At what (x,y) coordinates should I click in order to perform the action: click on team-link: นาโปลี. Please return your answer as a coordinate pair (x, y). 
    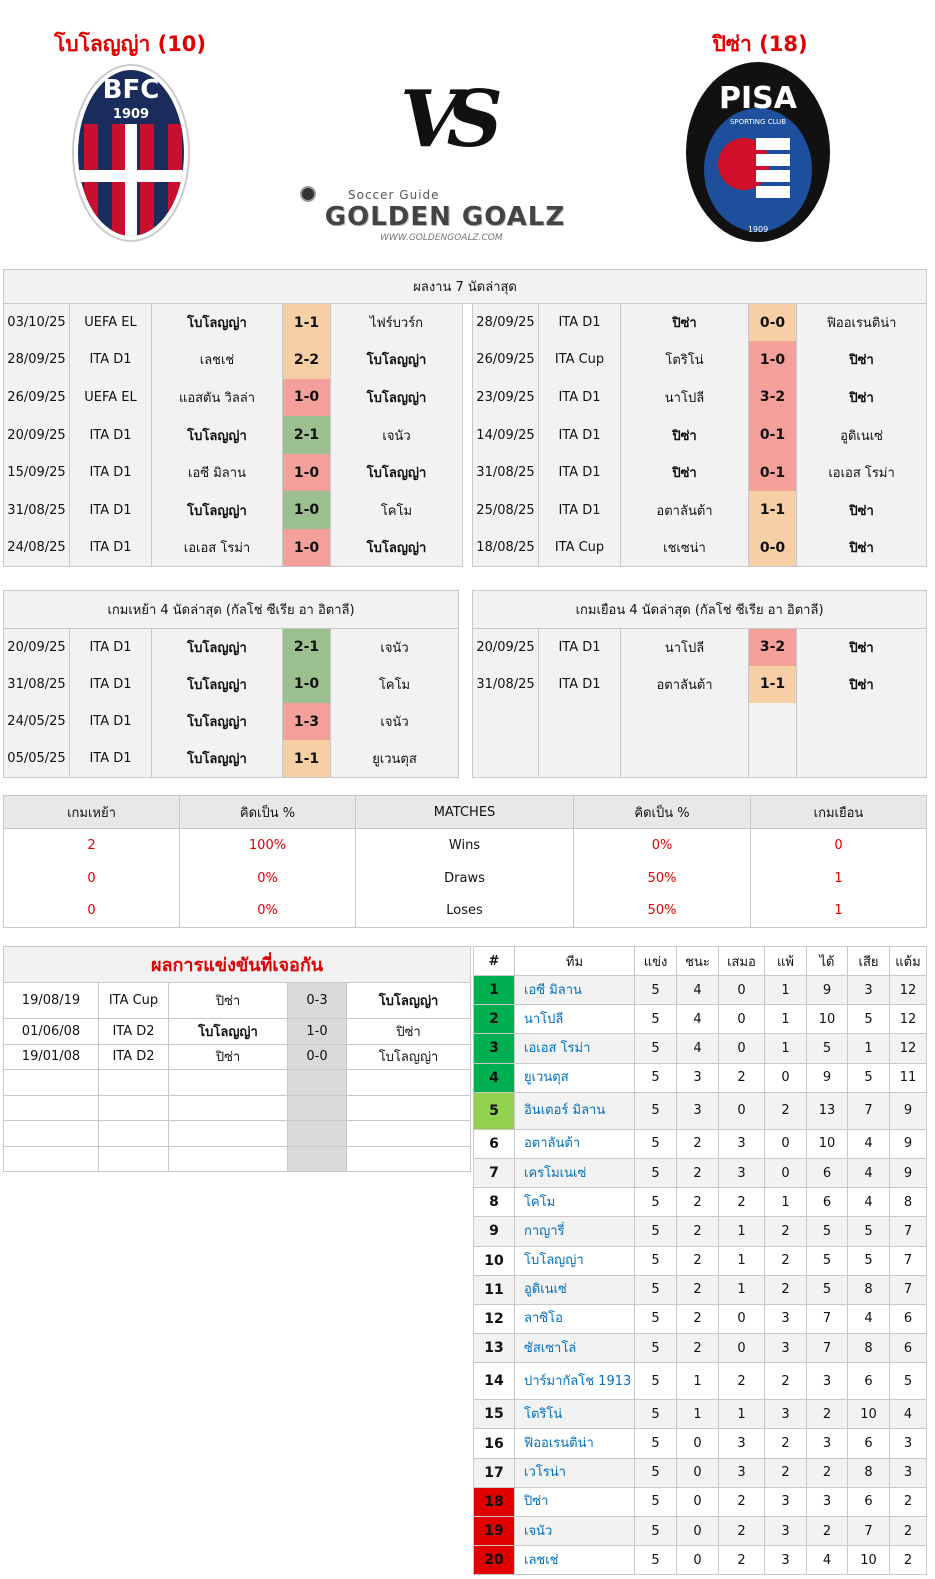
    Looking at the image, I should click on (574, 1019).